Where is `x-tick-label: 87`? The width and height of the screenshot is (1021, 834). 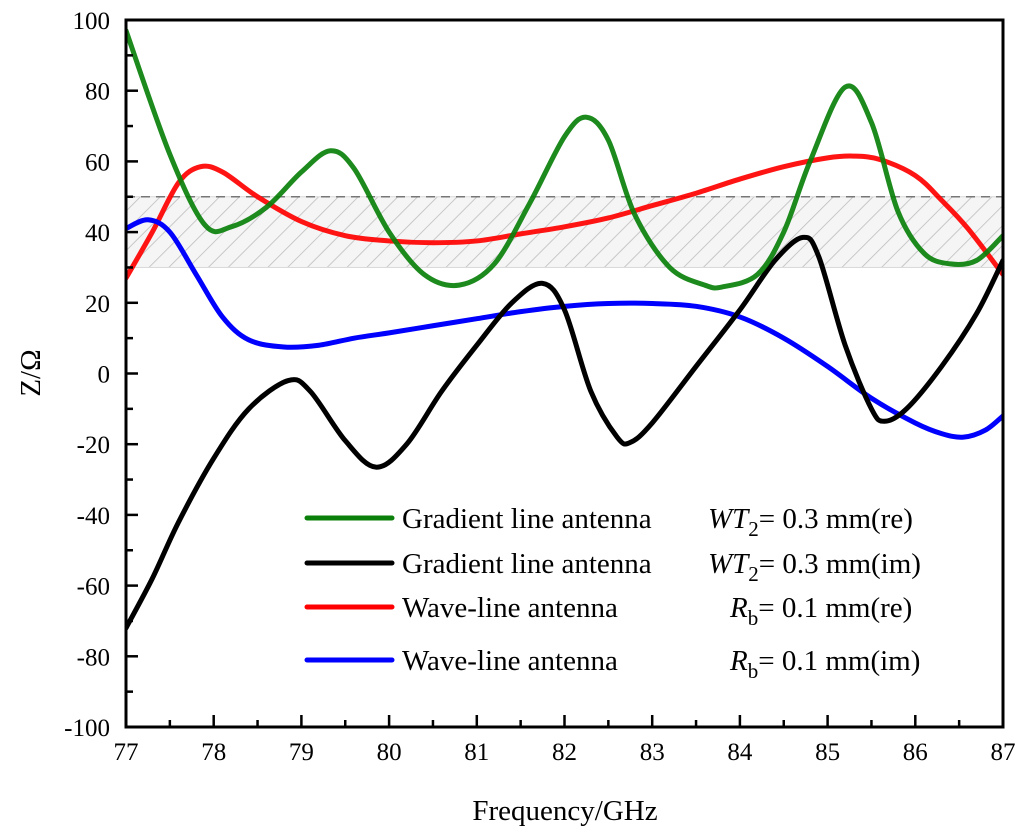
x-tick-label: 87 is located at coordinates (1003, 752).